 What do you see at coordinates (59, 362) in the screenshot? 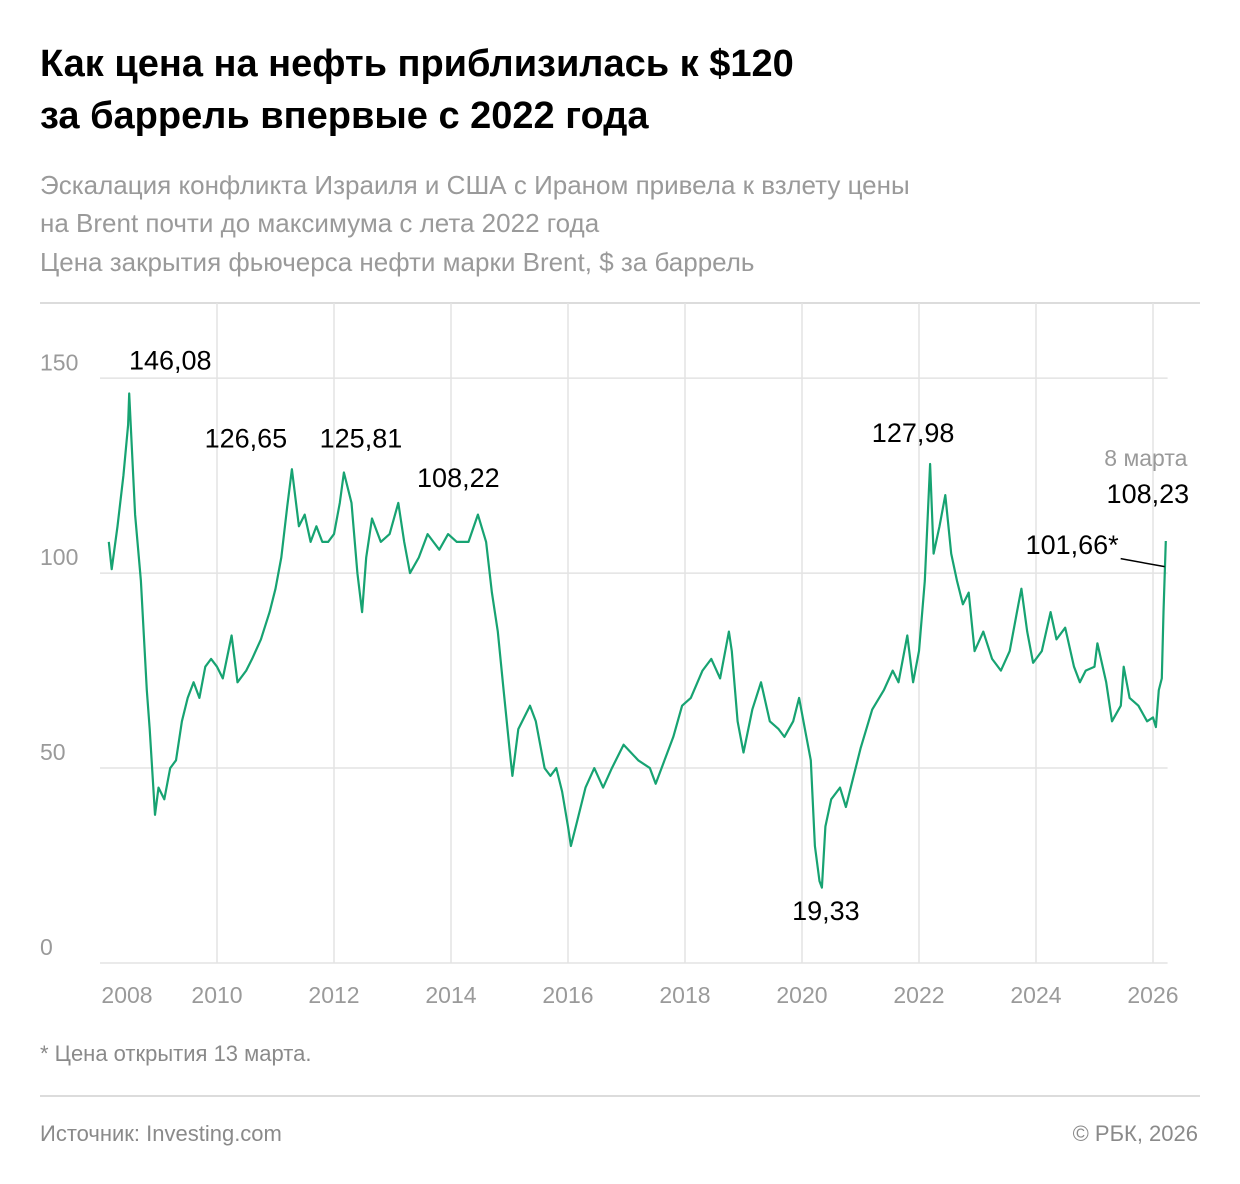
I see `y-tick-label: 150` at bounding box center [59, 362].